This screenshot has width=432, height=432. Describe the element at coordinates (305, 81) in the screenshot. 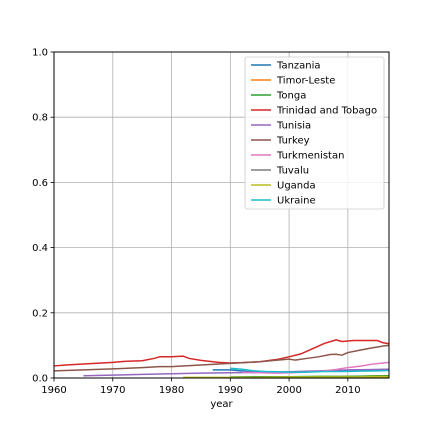

I see `legend-label-timor-leste: Timor-Leste` at that location.